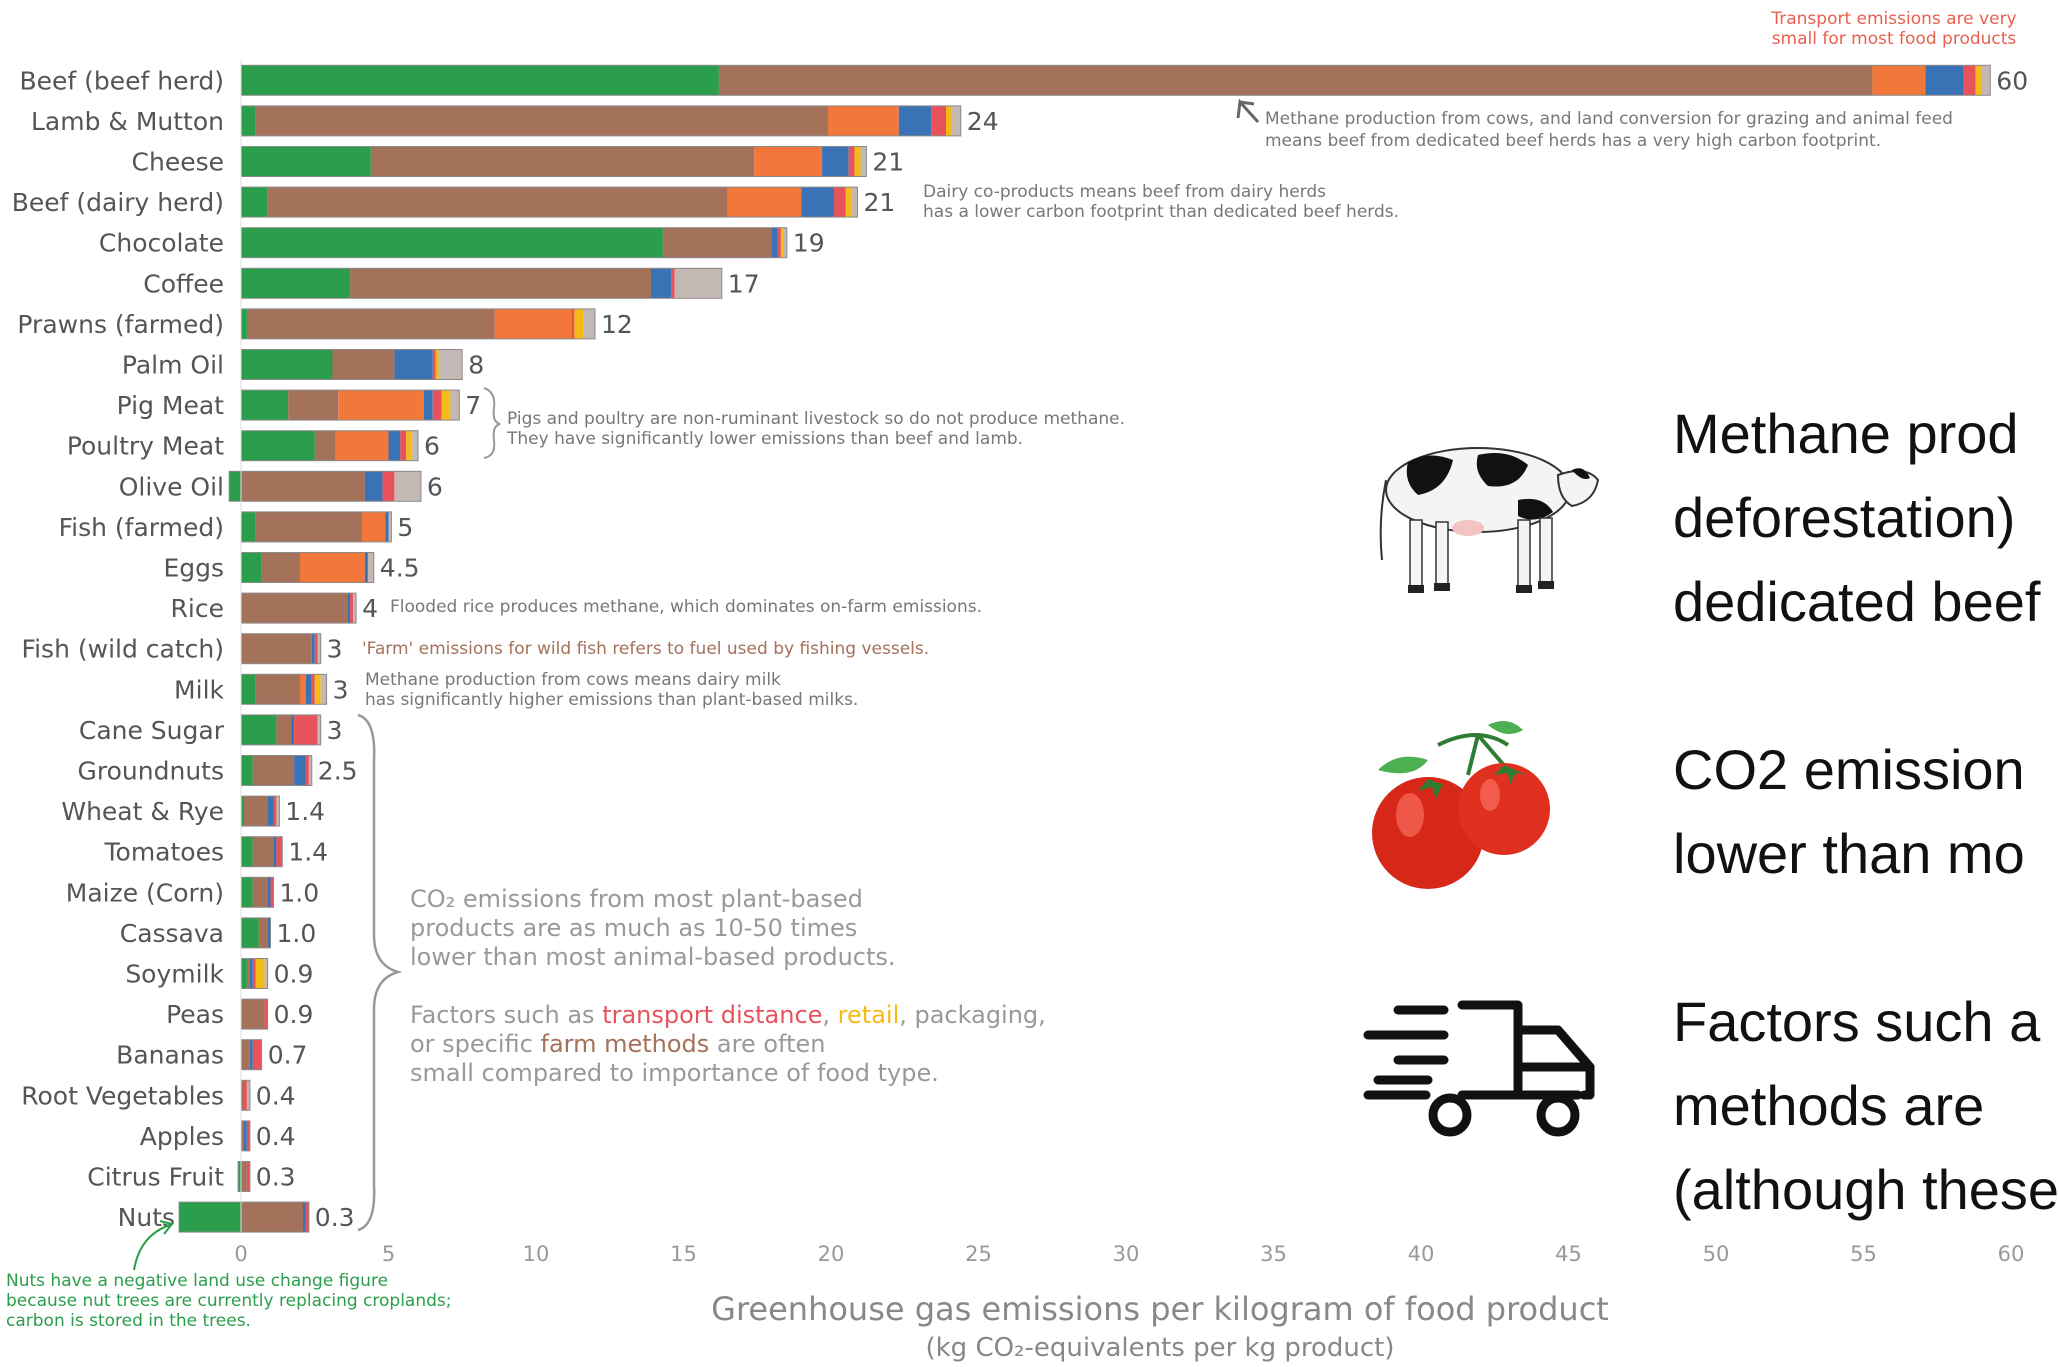 This screenshot has width=2059, height=1367. I want to click on truck-icon, so click(1479, 1068).